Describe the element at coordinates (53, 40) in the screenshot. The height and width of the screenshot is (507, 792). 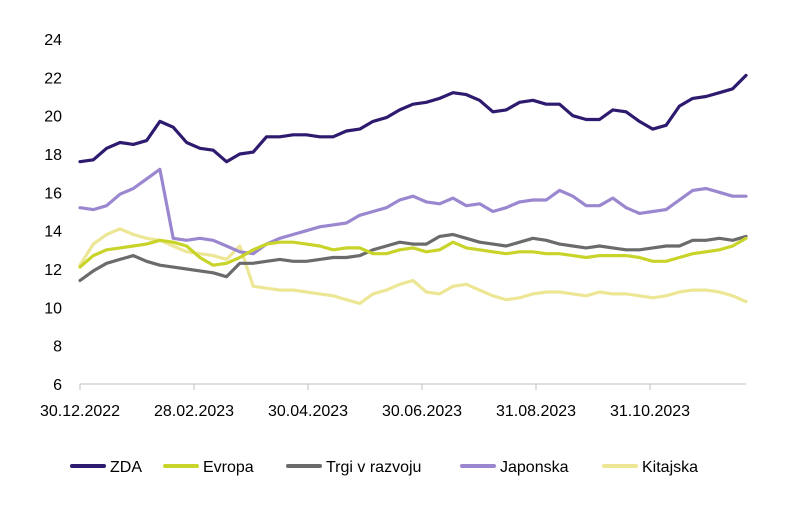
I see `y-tick-label: 24` at that location.